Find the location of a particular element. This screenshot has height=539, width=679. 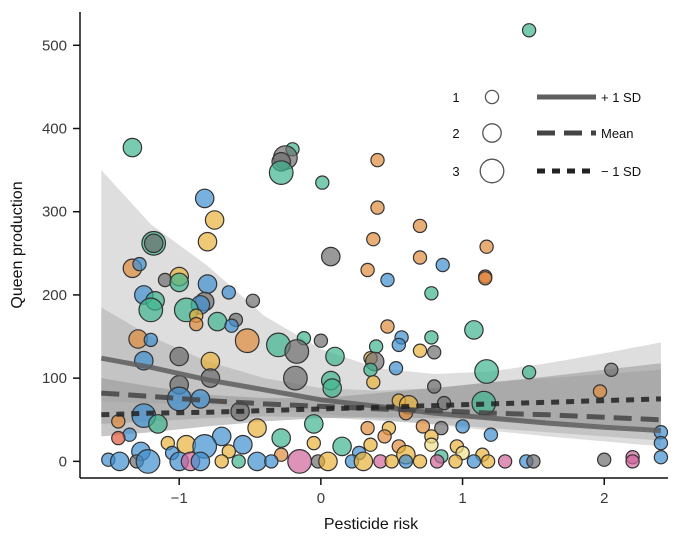

regression-lines is located at coordinates (381, 394).